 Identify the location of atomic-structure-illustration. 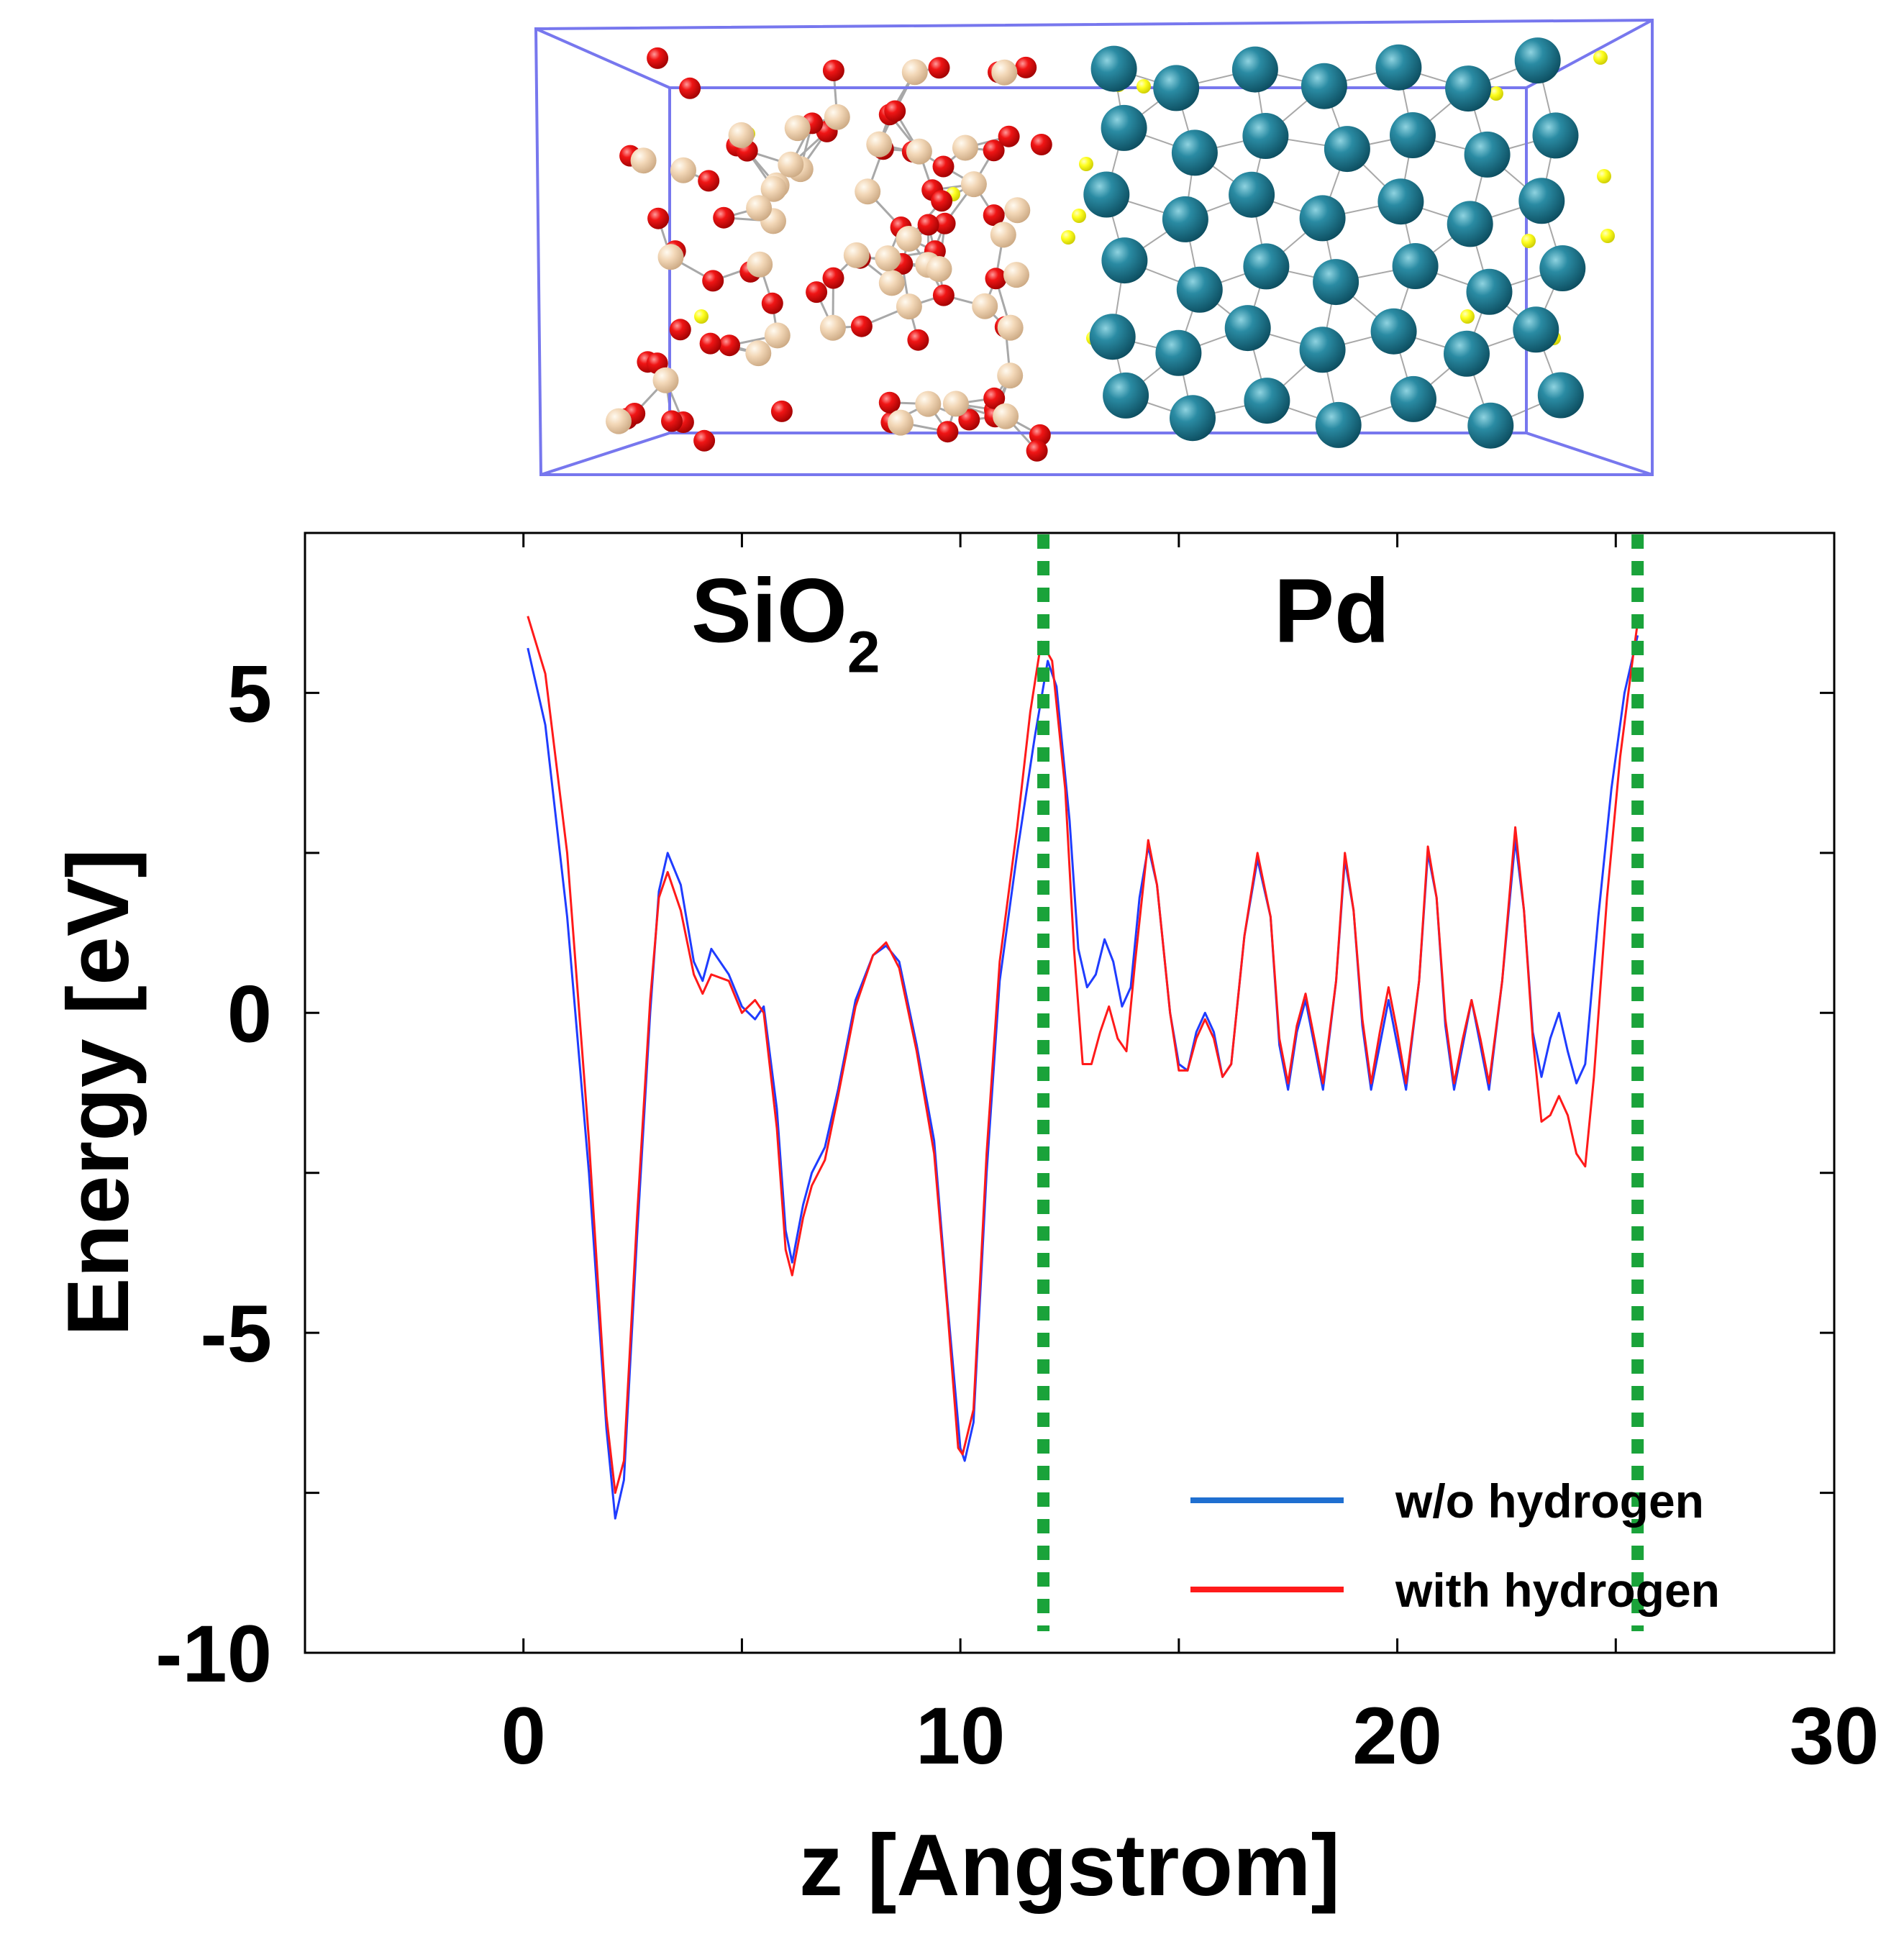
(1094, 247).